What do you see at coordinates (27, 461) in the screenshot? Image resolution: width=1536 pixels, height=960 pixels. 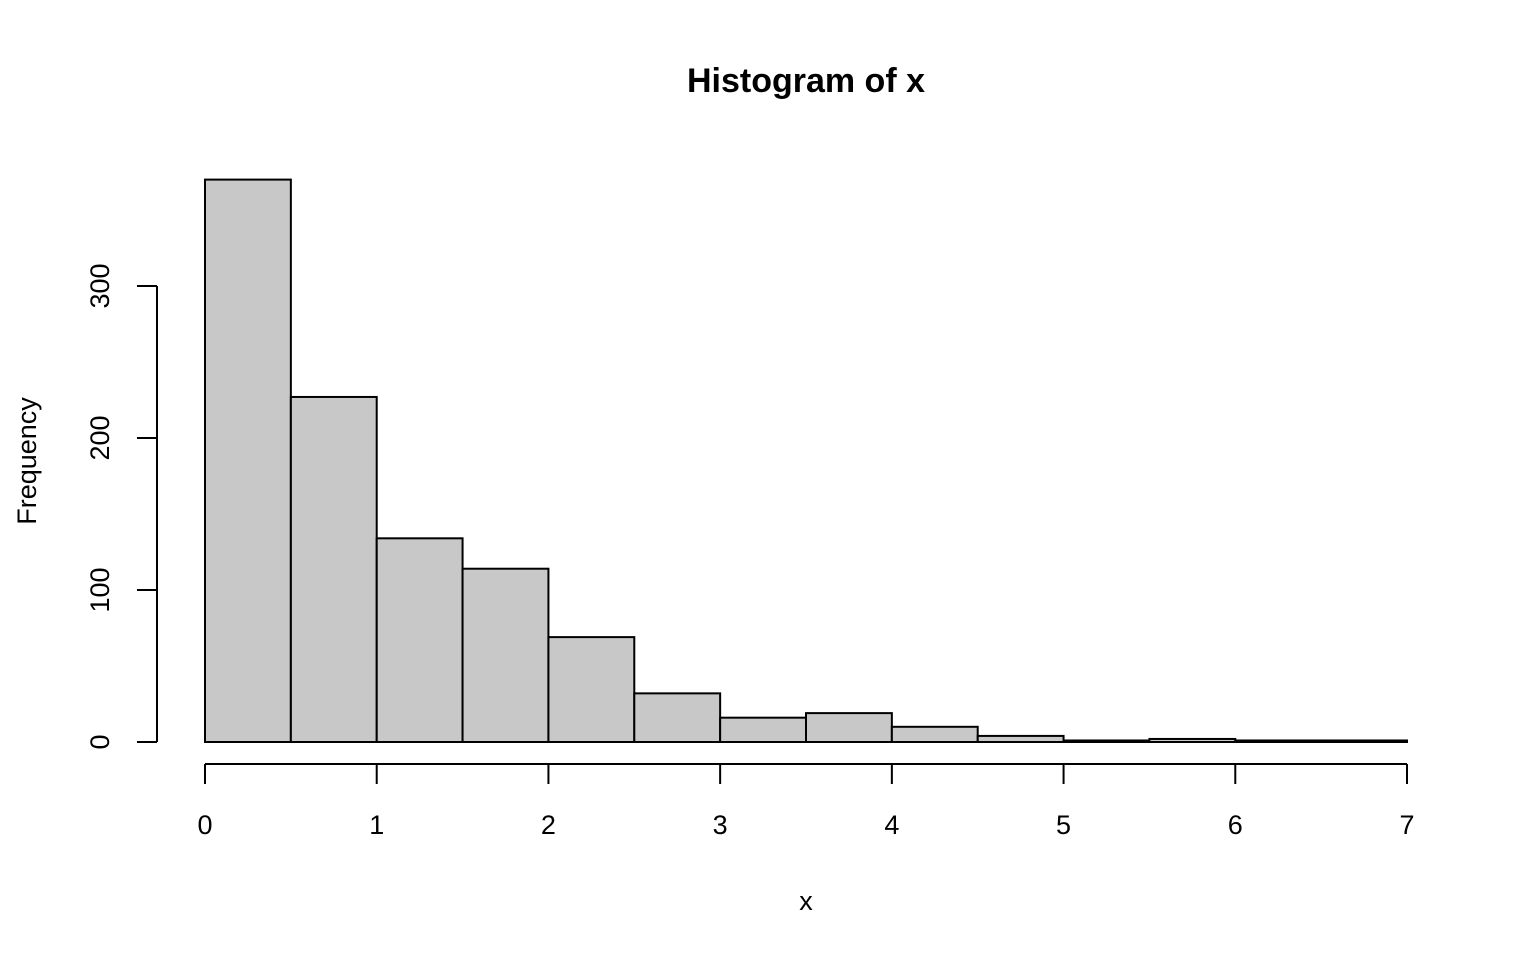 I see `y-axis-label: Frequency` at bounding box center [27, 461].